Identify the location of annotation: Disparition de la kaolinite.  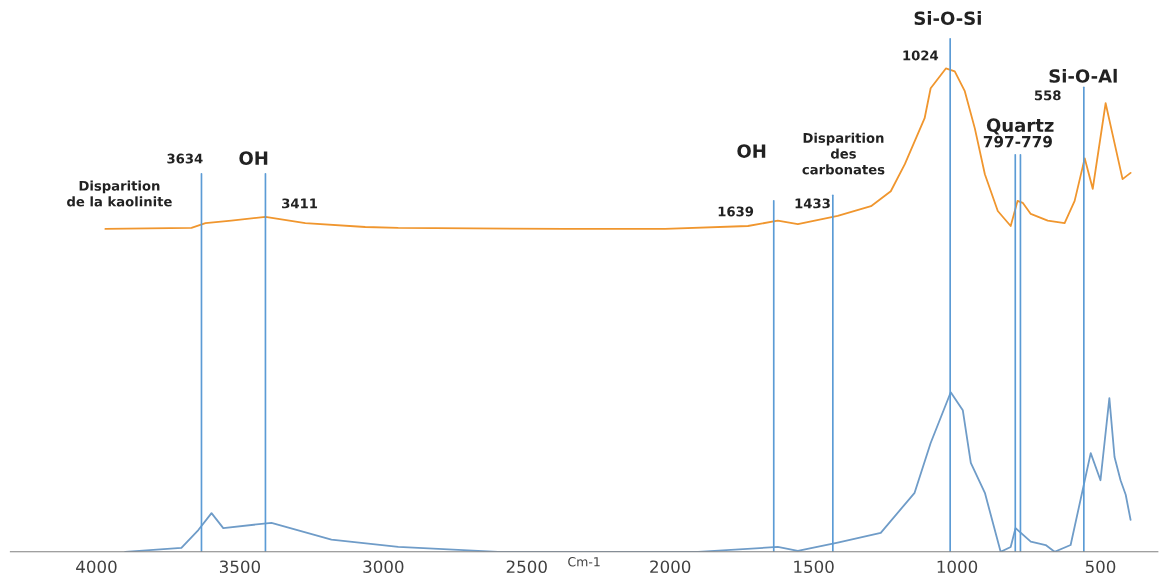
(119, 193).